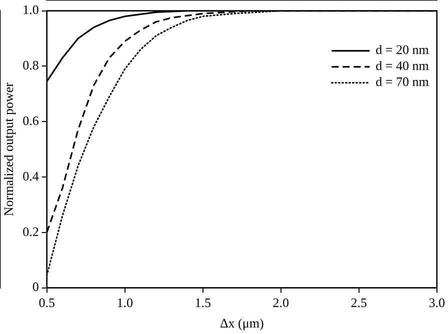 The height and width of the screenshot is (334, 448). I want to click on legend-label: d = 40 nm, so click(402, 66).